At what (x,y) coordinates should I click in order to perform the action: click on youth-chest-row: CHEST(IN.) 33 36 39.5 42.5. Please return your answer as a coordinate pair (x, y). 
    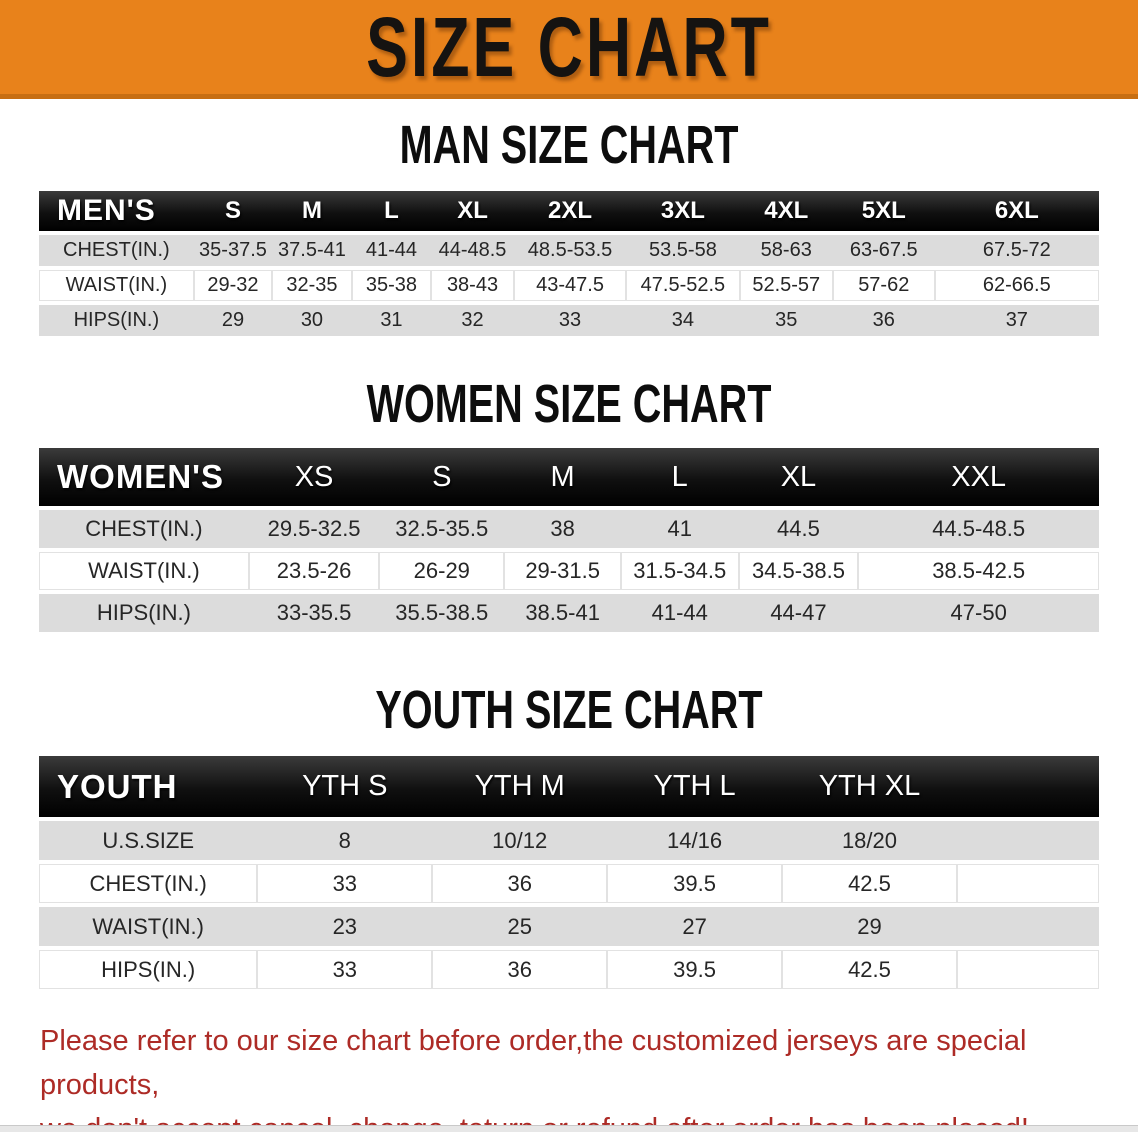
    Looking at the image, I should click on (569, 883).